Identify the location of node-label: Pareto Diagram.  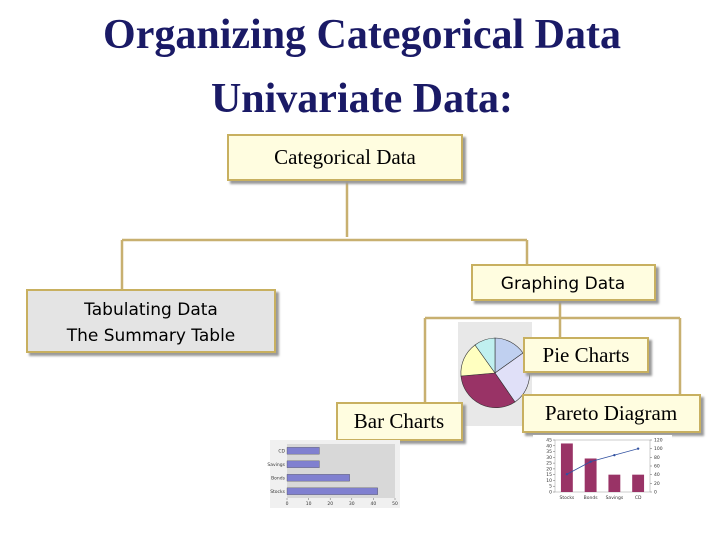
(611, 413).